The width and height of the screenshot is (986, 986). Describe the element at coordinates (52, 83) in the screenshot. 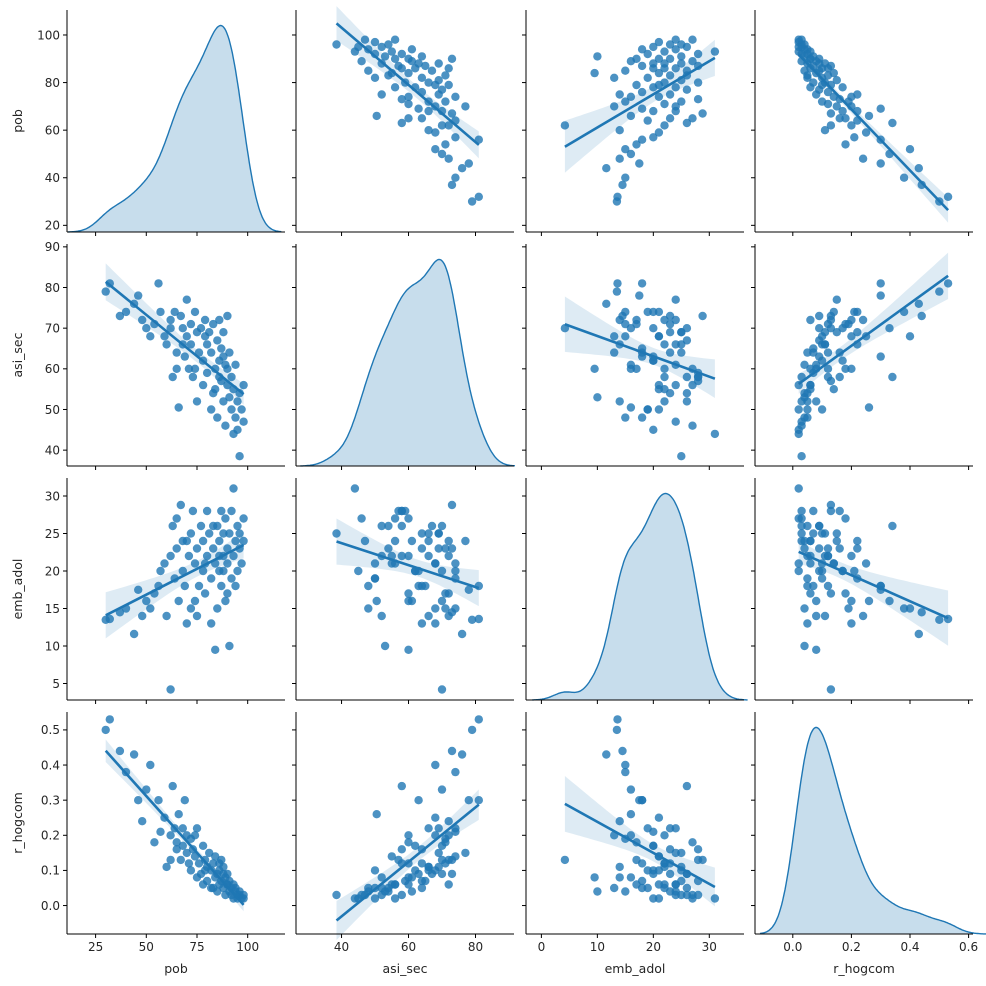

I see `y-tick-label: 80` at that location.